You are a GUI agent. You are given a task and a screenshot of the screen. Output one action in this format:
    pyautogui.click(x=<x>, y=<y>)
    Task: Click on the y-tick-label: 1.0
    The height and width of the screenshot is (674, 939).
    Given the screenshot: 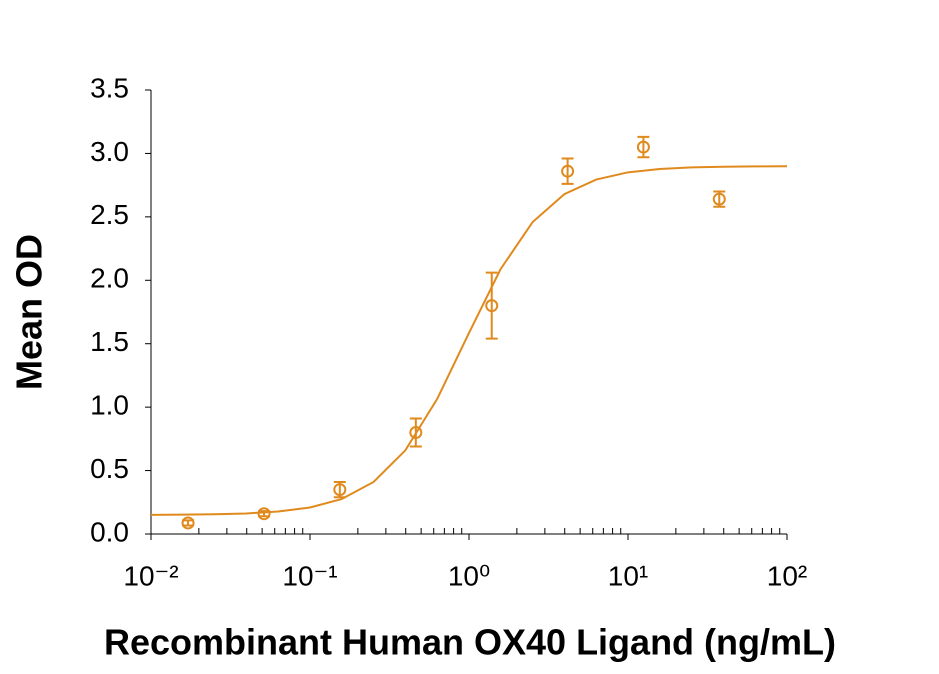 What is the action you would take?
    pyautogui.click(x=109, y=405)
    